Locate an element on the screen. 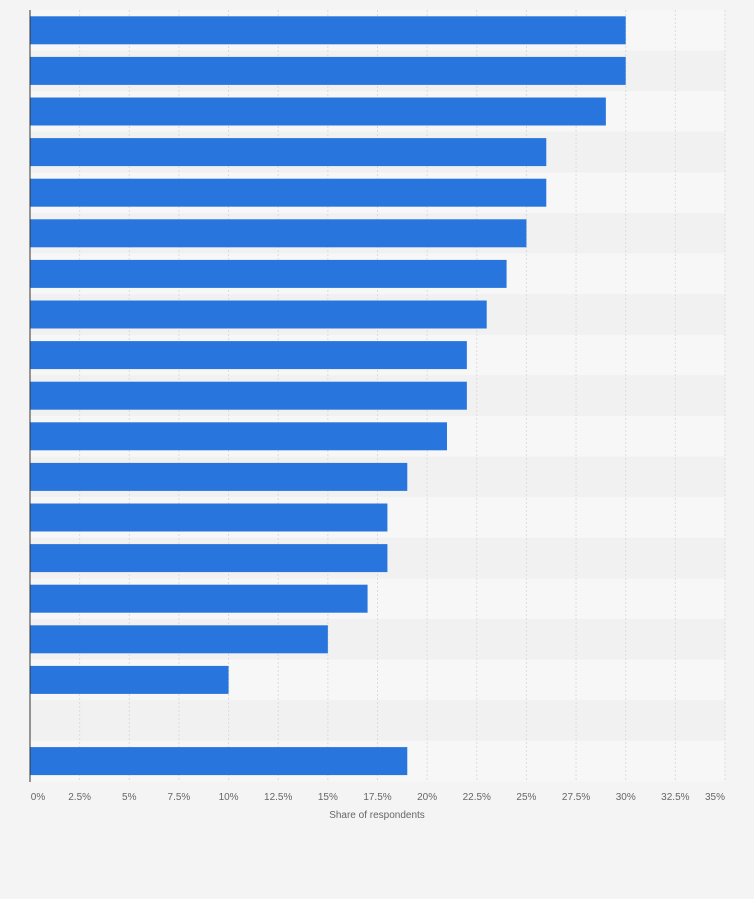 The width and height of the screenshot is (754, 899). x-tick-label: 27.5% is located at coordinates (576, 797).